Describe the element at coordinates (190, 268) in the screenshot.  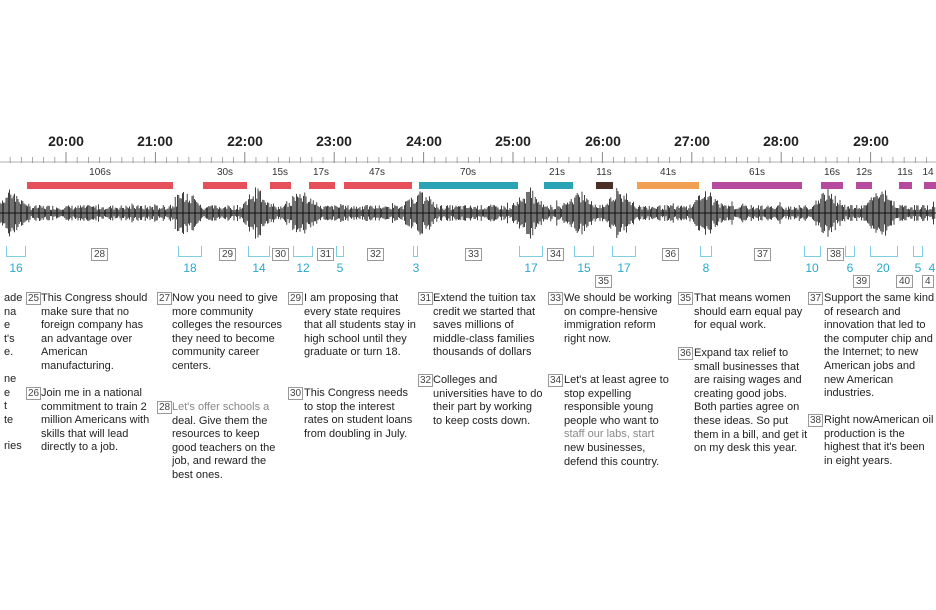
I see `applause-count: 18` at that location.